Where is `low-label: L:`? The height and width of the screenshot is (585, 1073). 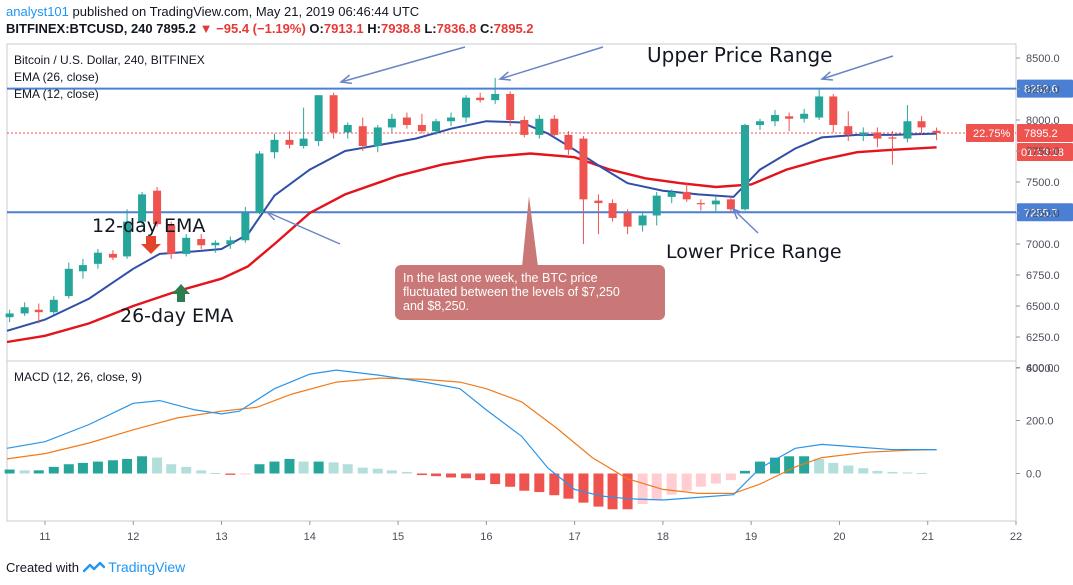
low-label: L: is located at coordinates (430, 28).